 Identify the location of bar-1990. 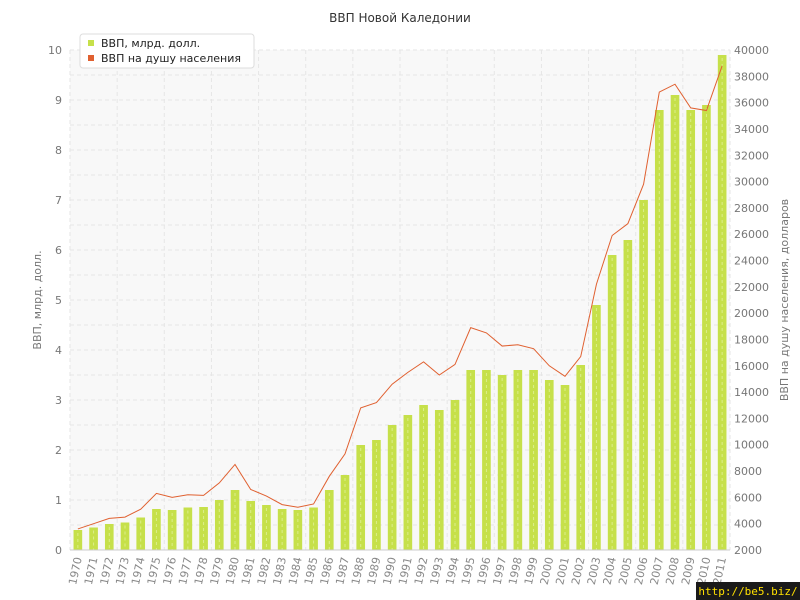
(392, 487).